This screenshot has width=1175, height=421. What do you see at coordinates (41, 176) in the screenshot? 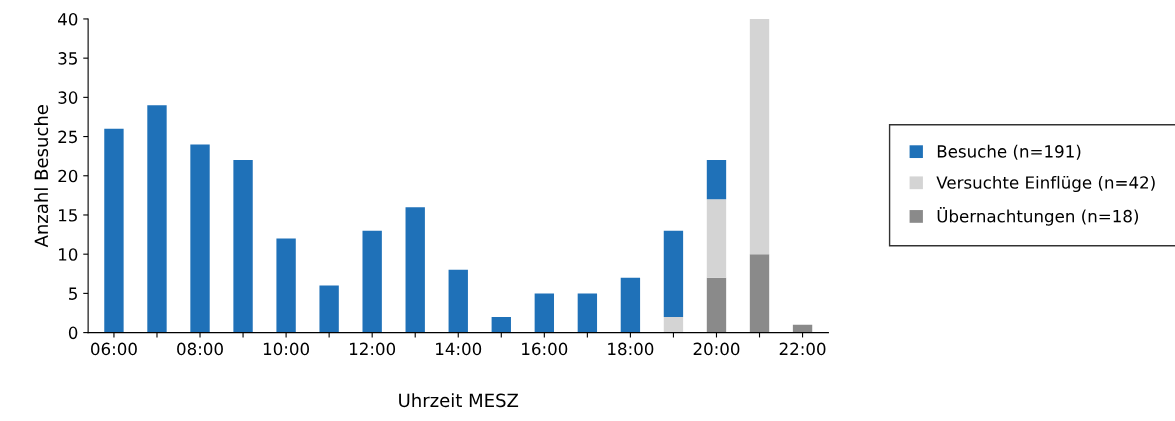
I see `y-axis-title: Anzahl Besuche` at bounding box center [41, 176].